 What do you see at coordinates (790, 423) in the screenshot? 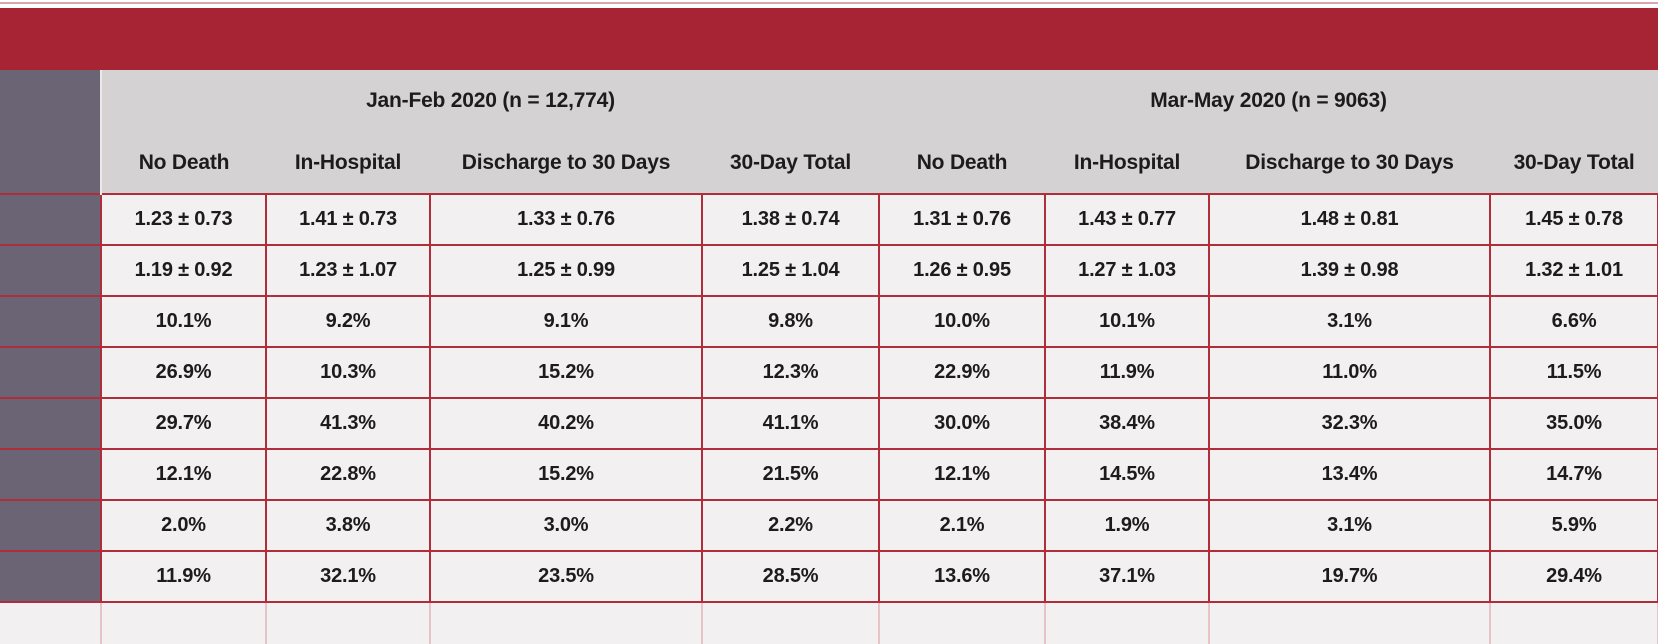
I see `data-cell: 41.1%` at bounding box center [790, 423].